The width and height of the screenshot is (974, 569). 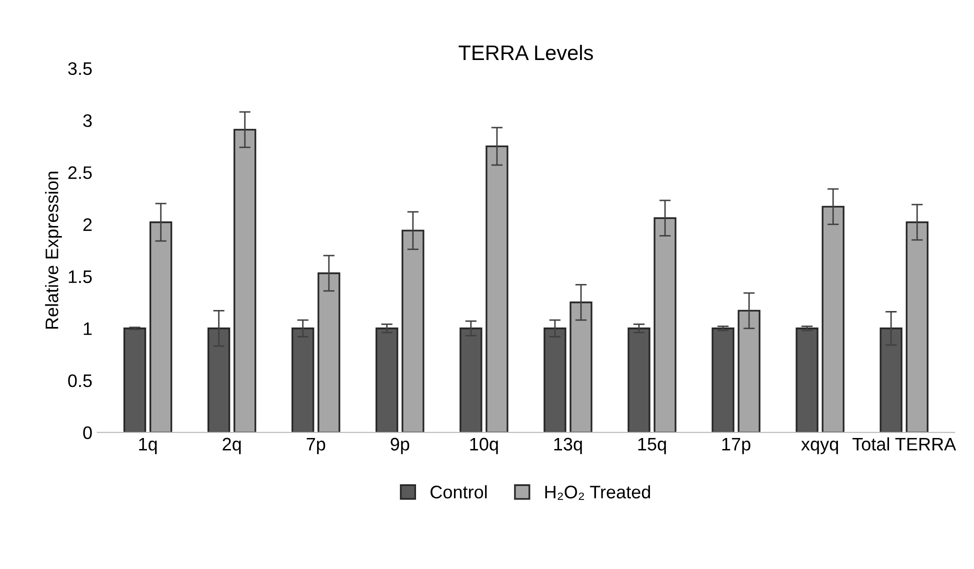 What do you see at coordinates (458, 491) in the screenshot?
I see `legend-label: Control` at bounding box center [458, 491].